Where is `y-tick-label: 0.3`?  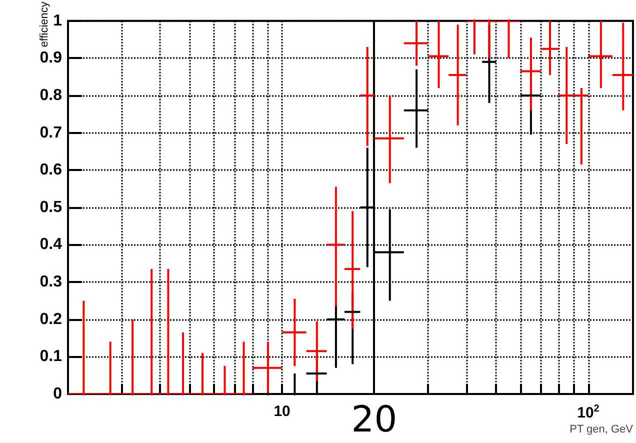
y-tick-label: 0.3 is located at coordinates (51, 282).